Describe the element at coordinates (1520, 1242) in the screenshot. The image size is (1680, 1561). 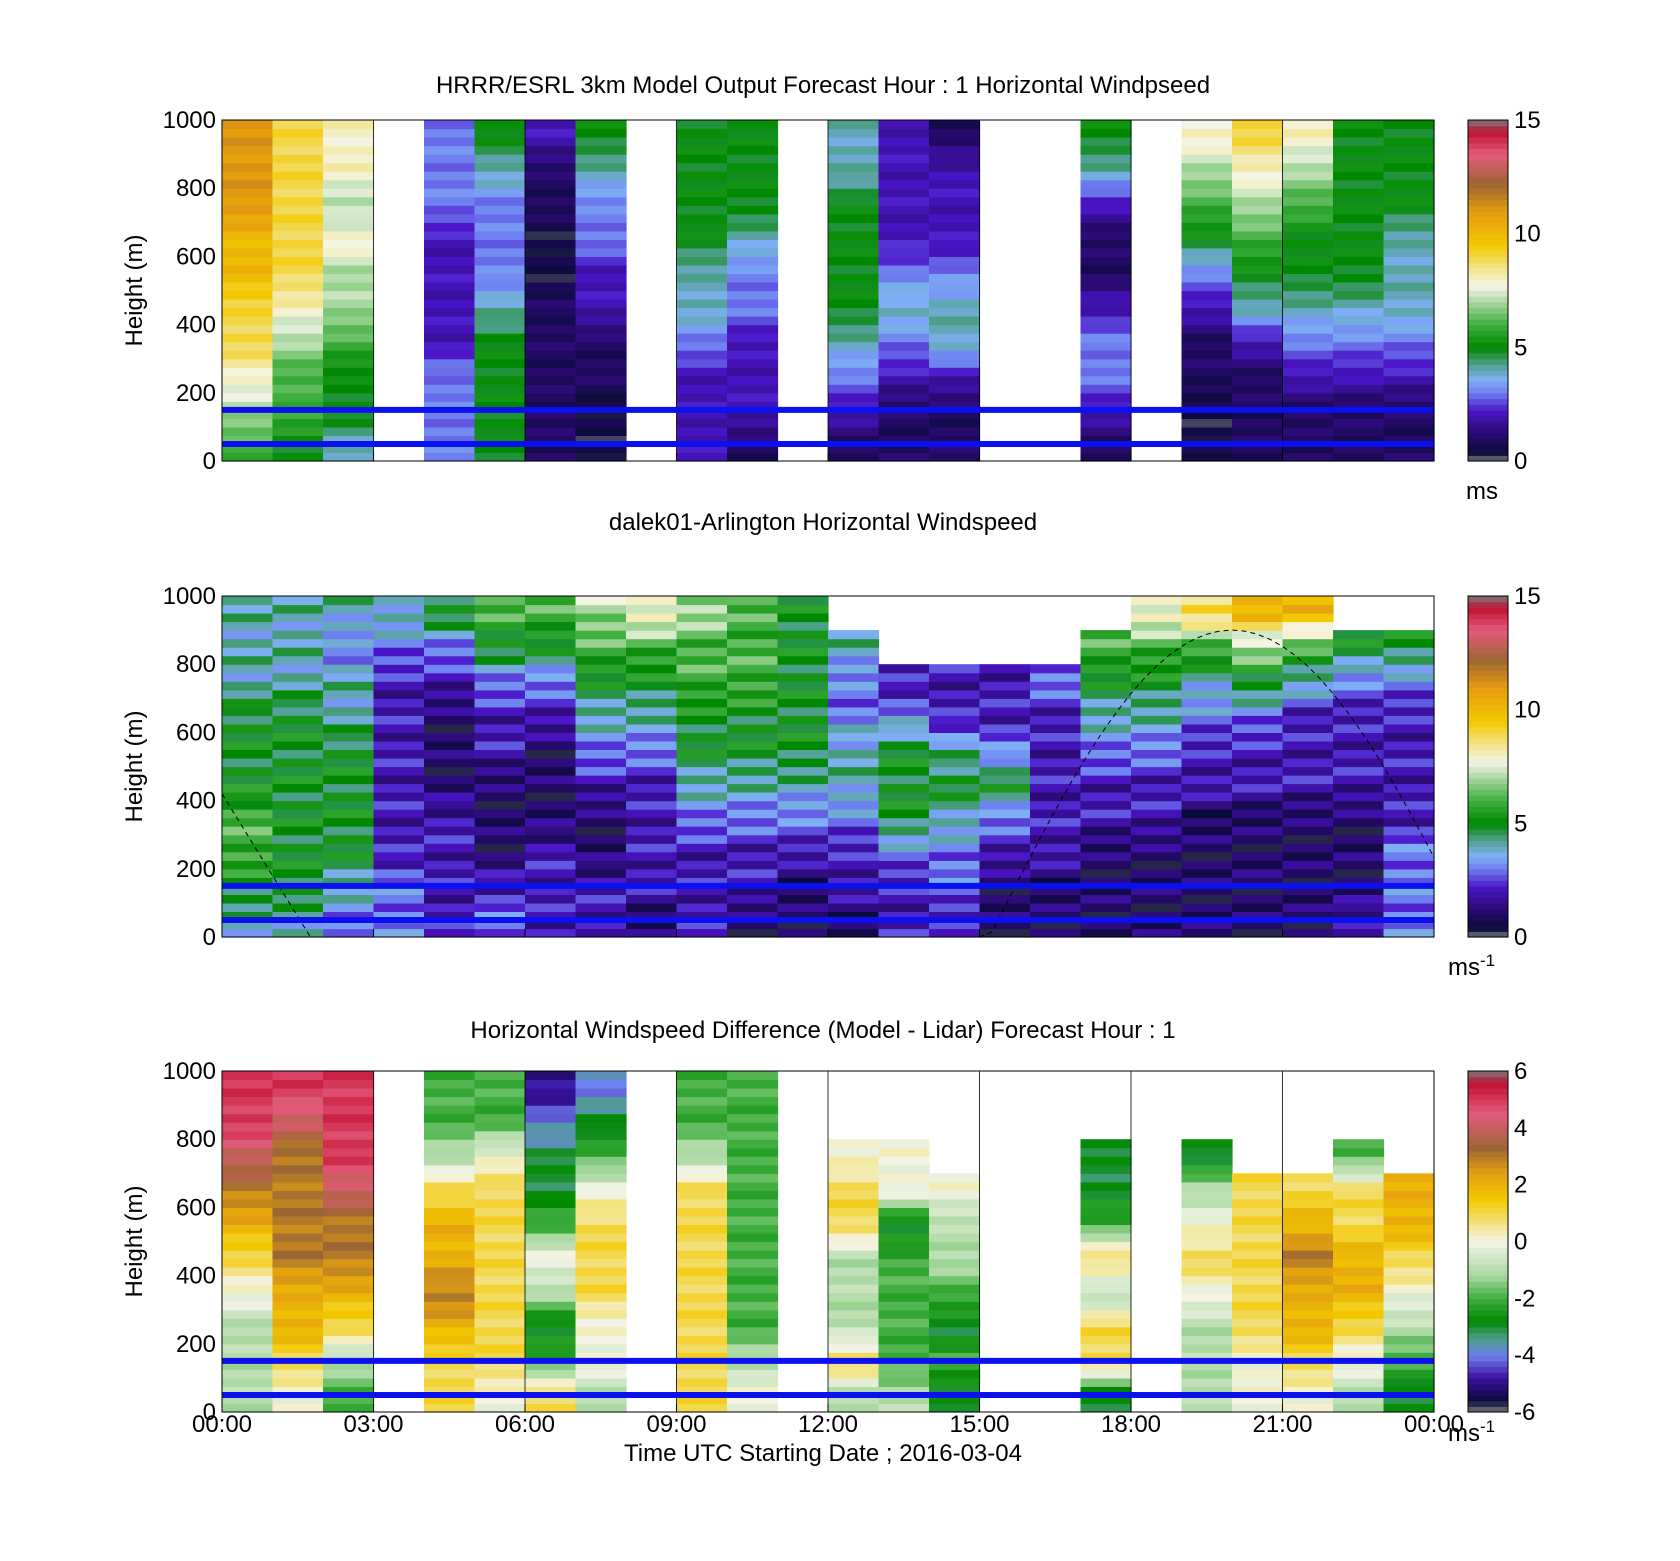
I see `colorbar-tick-label: 0` at that location.